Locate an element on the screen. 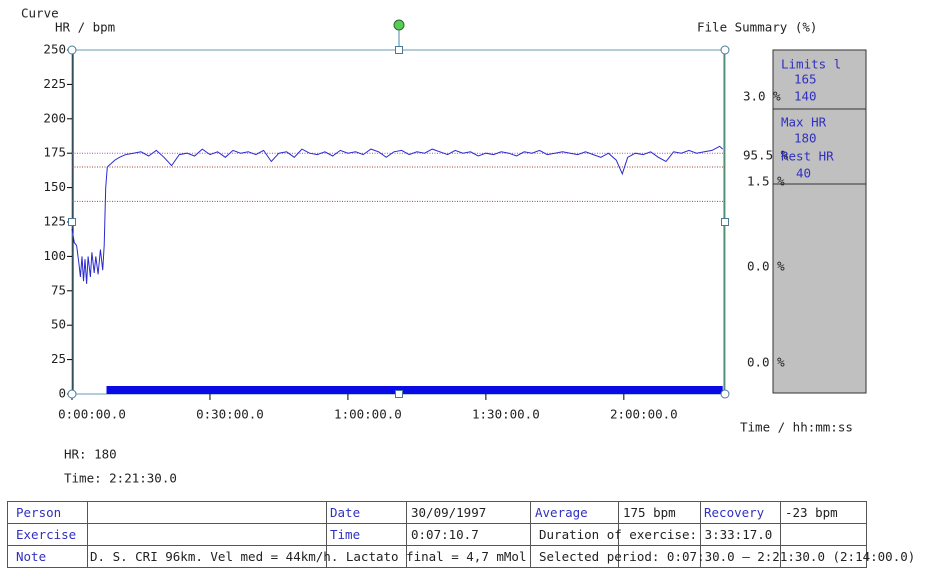  table-text: Recovery is located at coordinates (734, 512).